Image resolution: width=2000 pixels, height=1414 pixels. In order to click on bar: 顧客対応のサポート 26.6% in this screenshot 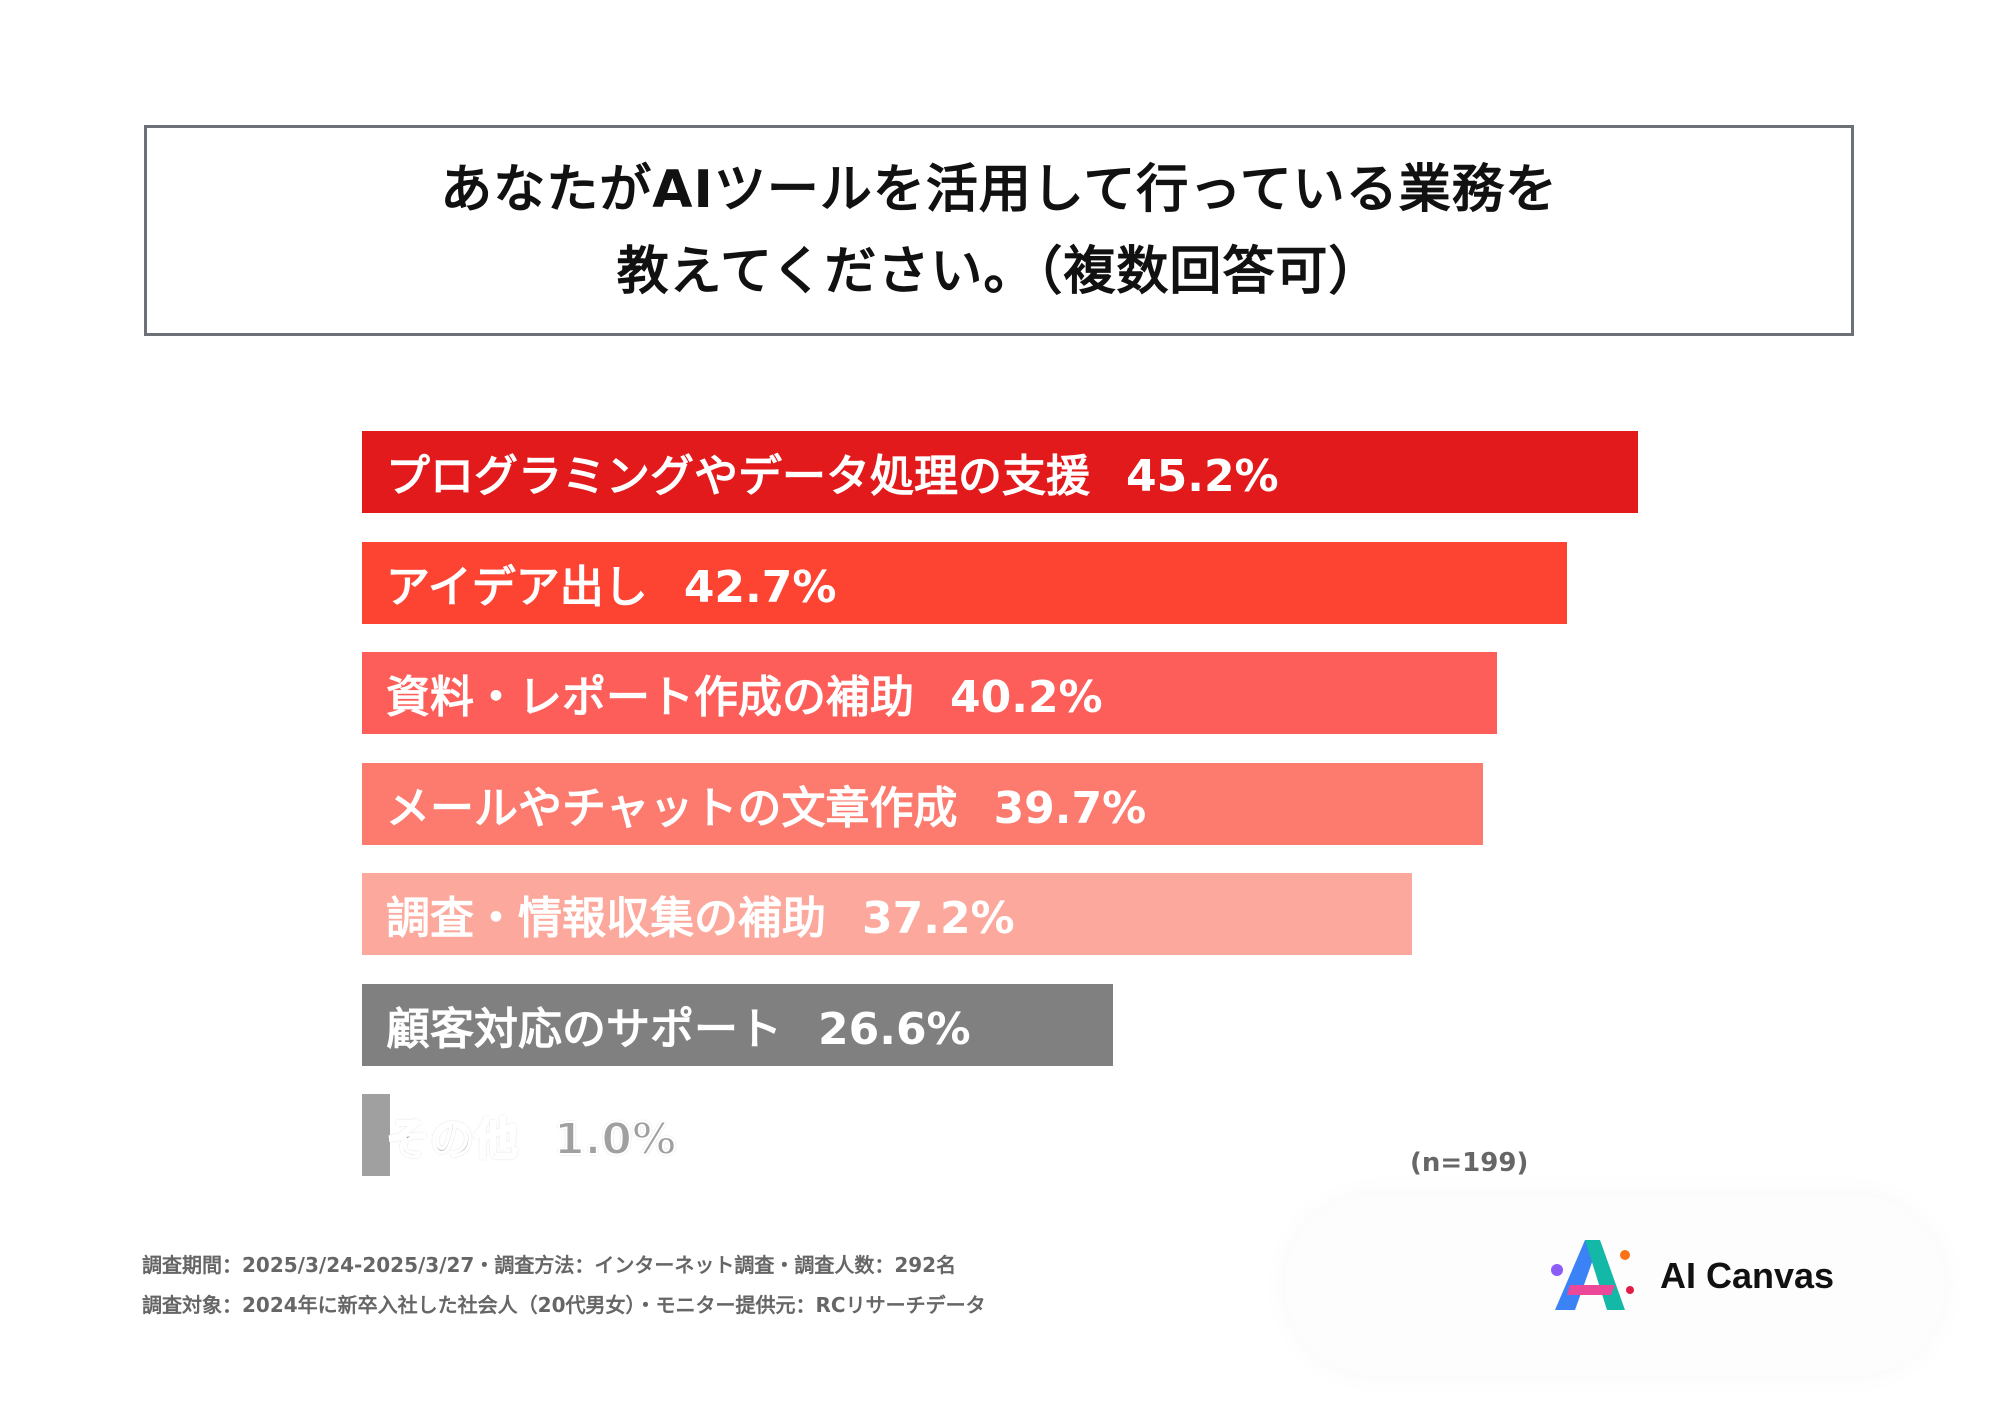, I will do `click(737, 1024)`.